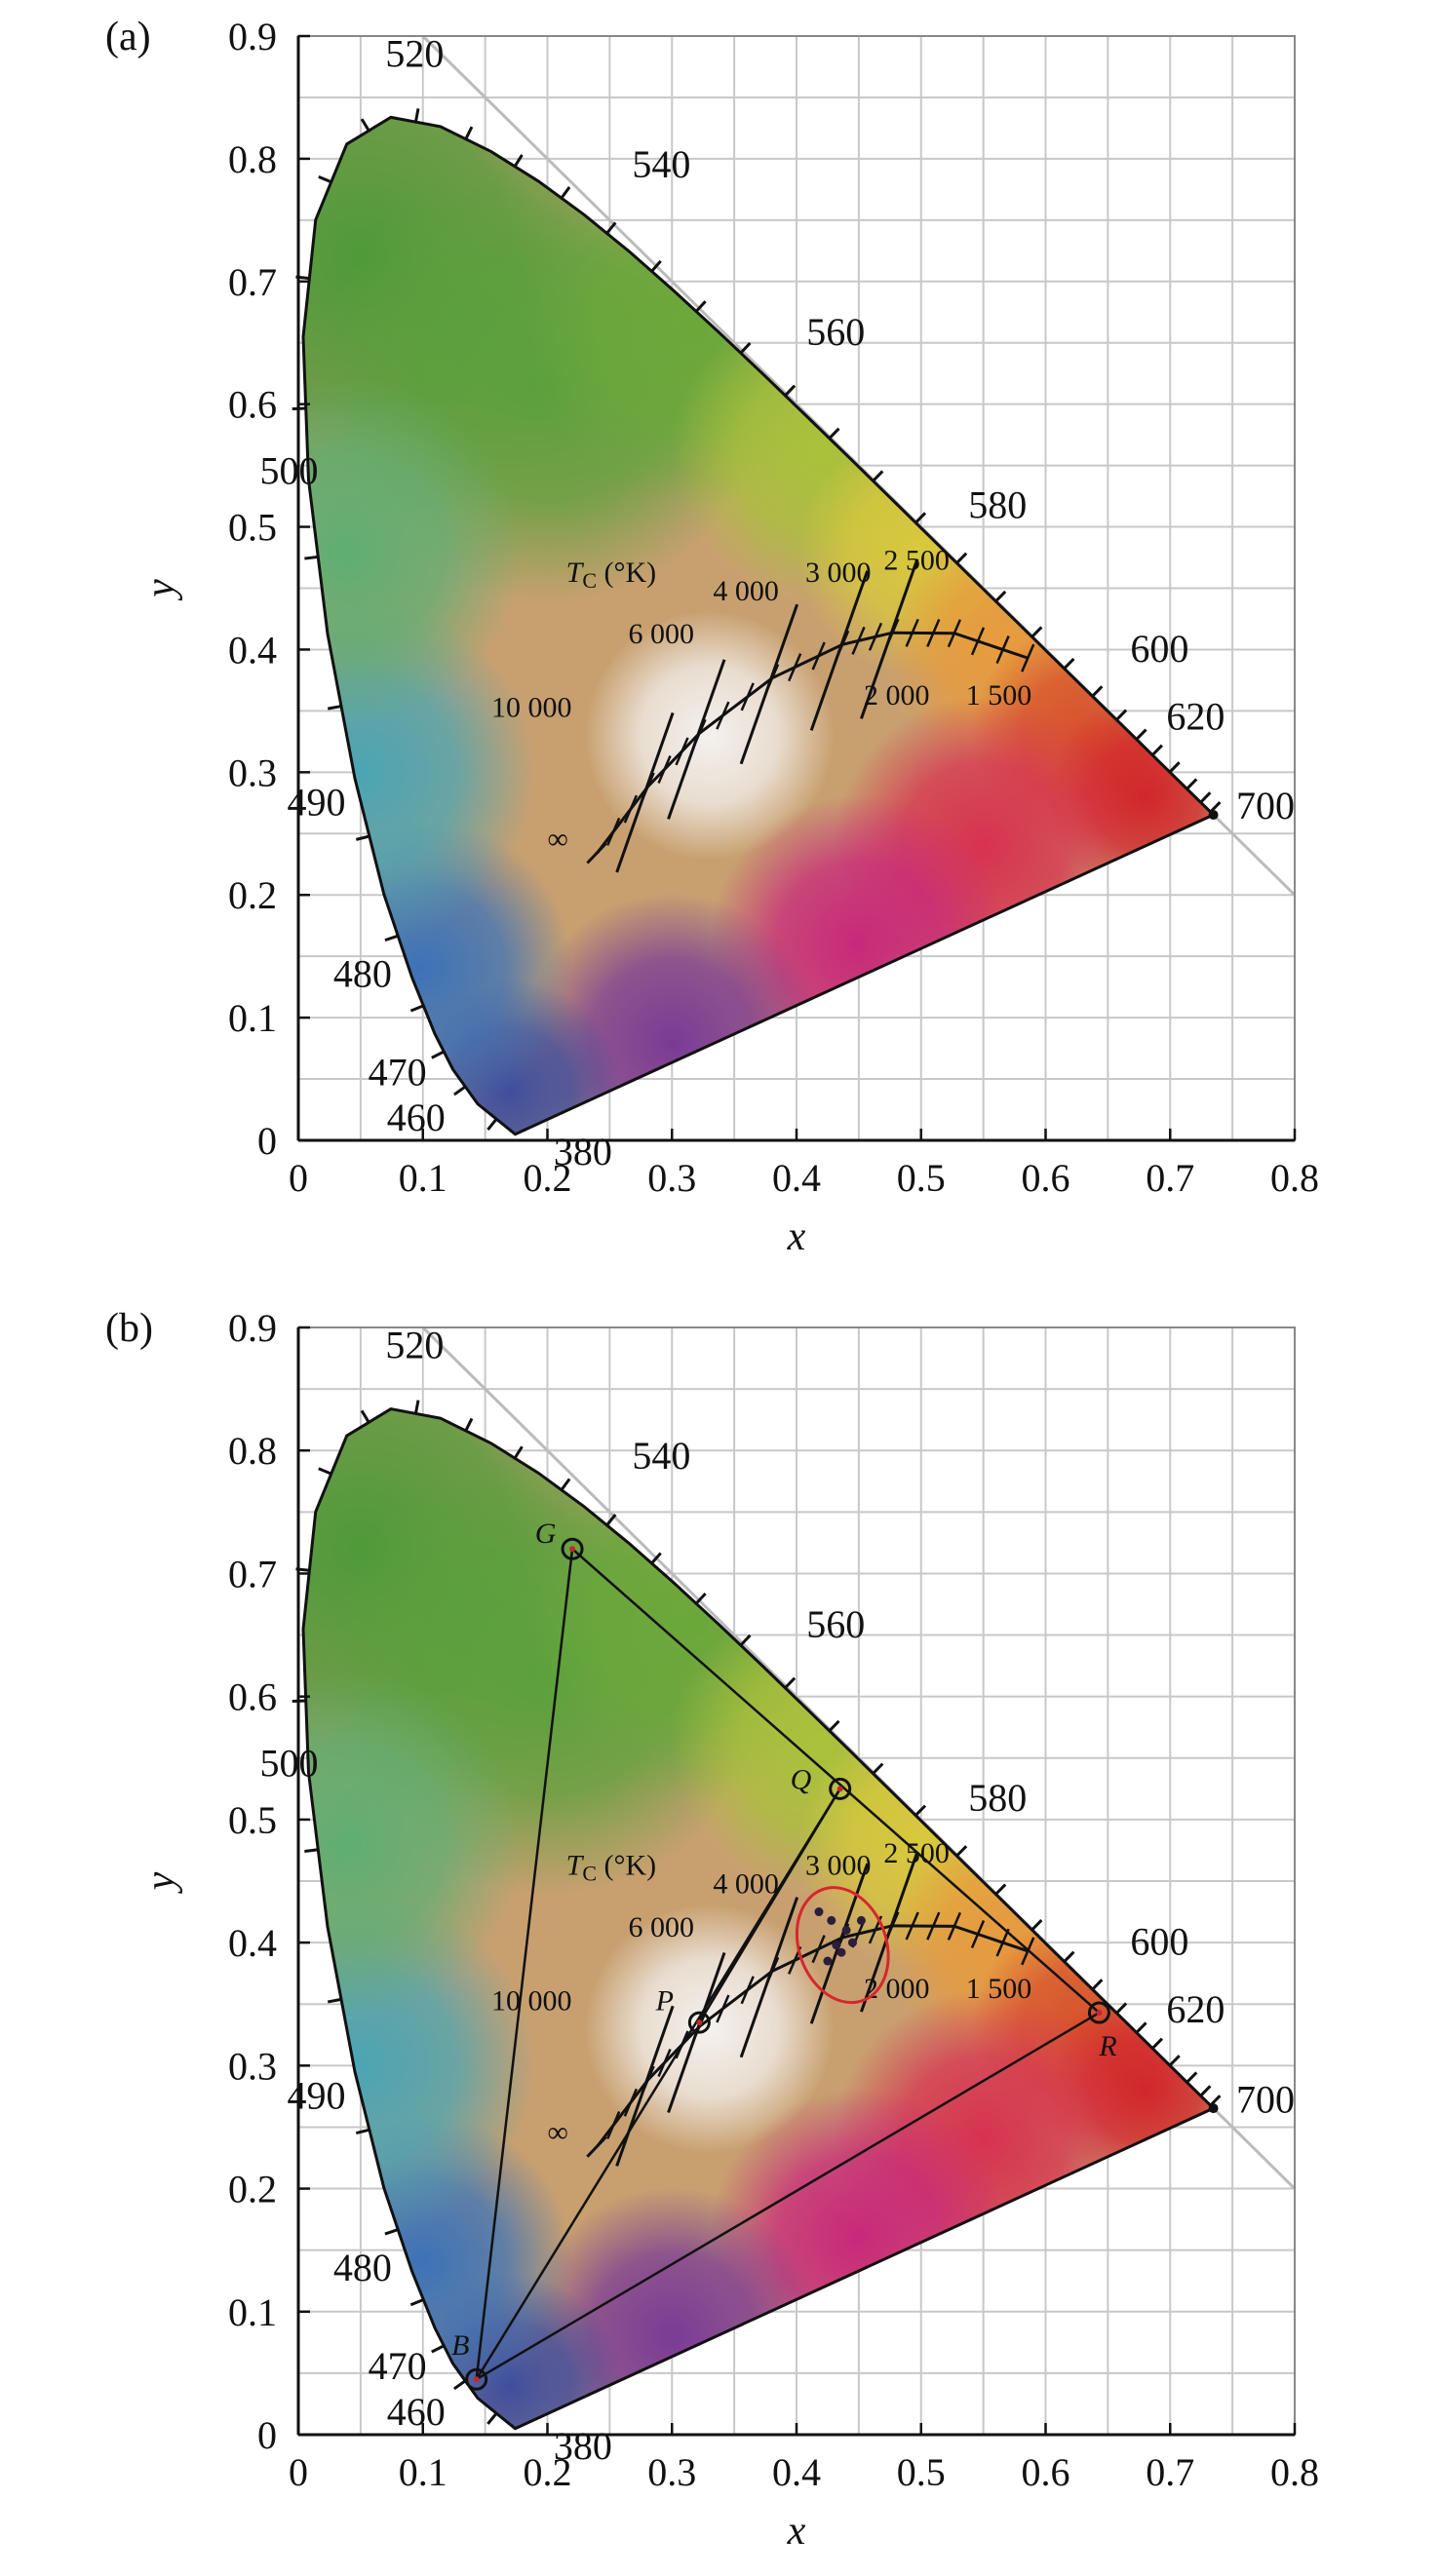 This screenshot has height=2576, width=1439. What do you see at coordinates (416, 2412) in the screenshot?
I see `wavelength-label-460: 460` at bounding box center [416, 2412].